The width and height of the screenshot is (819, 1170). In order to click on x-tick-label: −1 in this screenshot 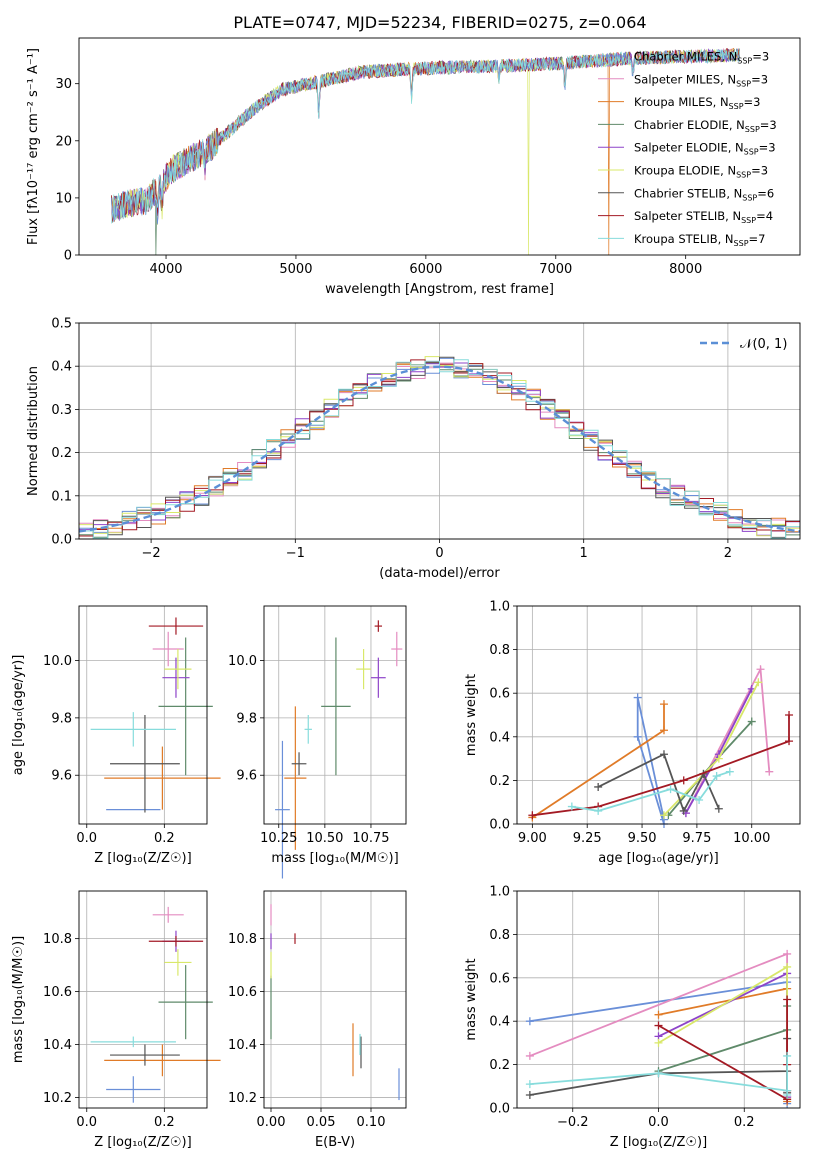, I will do `click(295, 553)`.